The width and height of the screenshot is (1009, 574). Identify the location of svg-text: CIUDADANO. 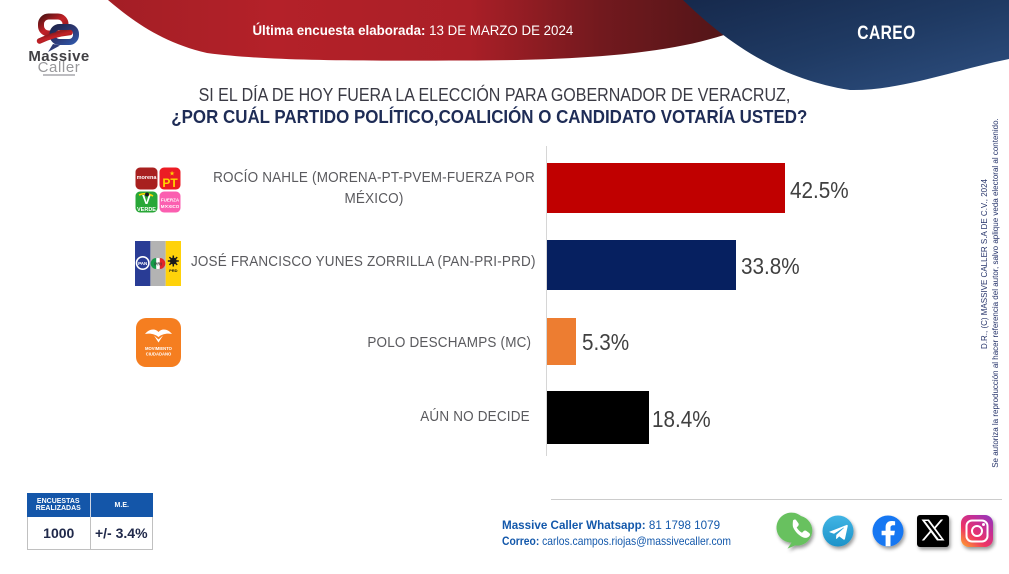
(159, 354).